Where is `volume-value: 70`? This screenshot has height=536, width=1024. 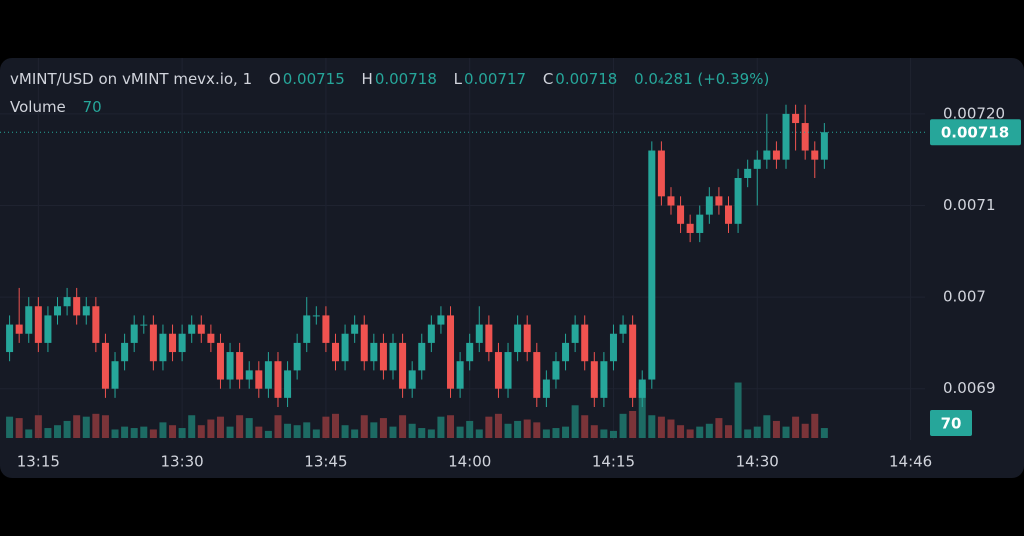 volume-value: 70 is located at coordinates (92, 107).